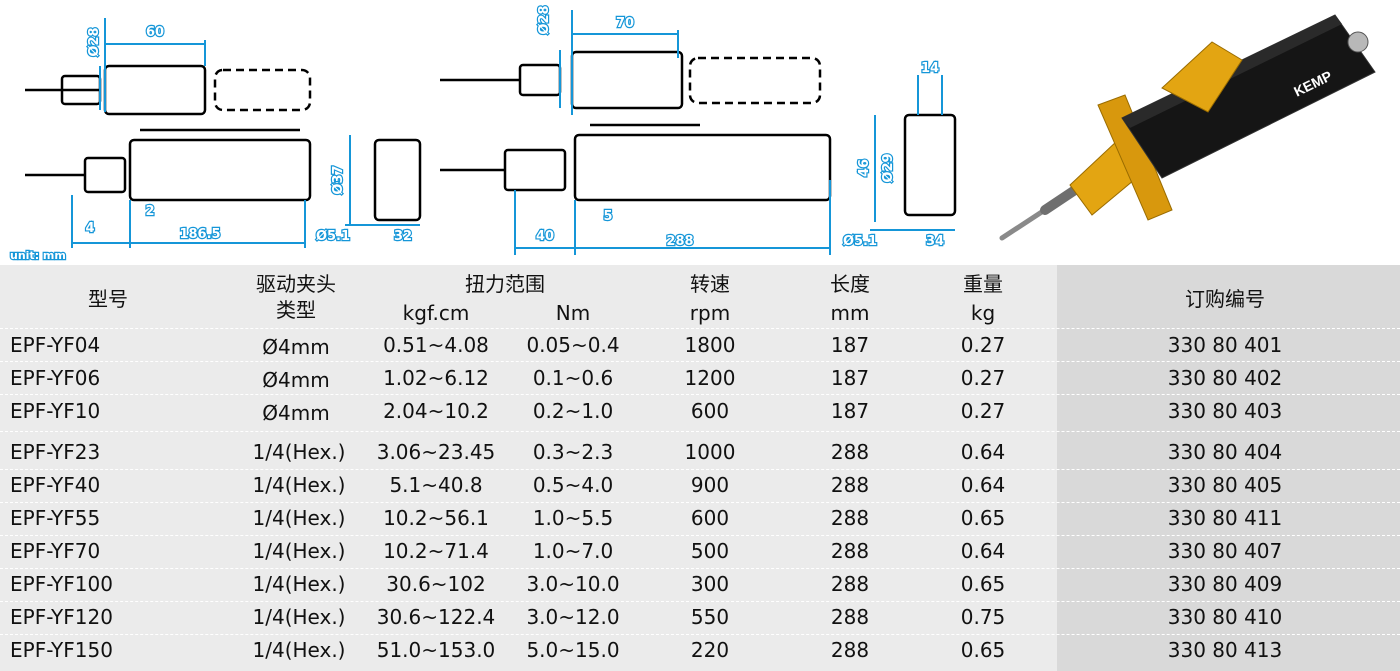  I want to click on cell-weight: 0.75, so click(983, 617).